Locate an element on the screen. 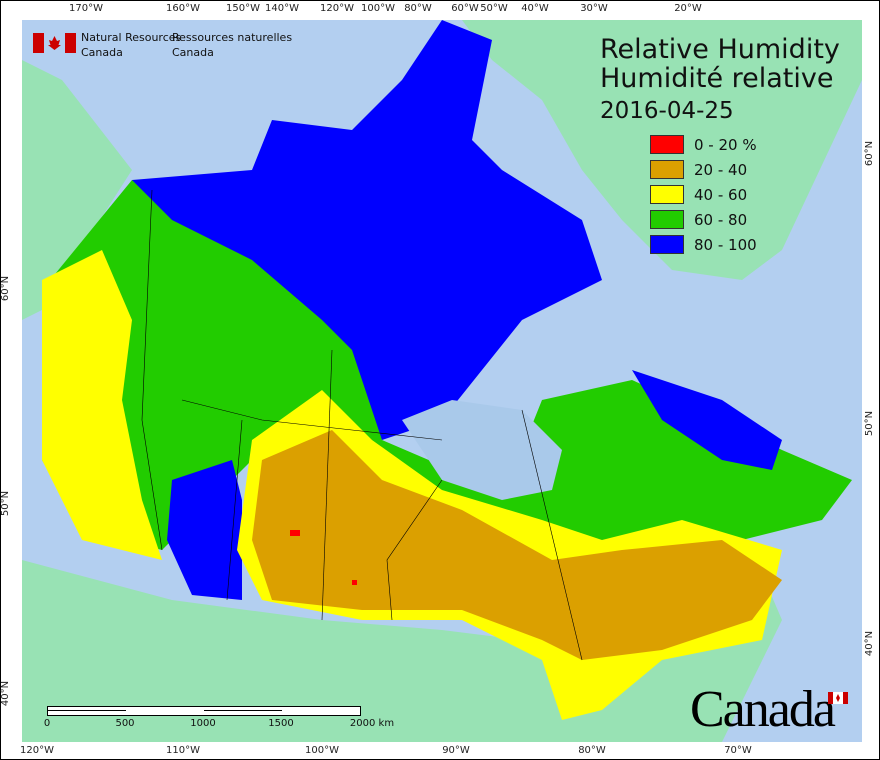 This screenshot has height=760, width=880. top-tick-label: 120°W is located at coordinates (337, 8).